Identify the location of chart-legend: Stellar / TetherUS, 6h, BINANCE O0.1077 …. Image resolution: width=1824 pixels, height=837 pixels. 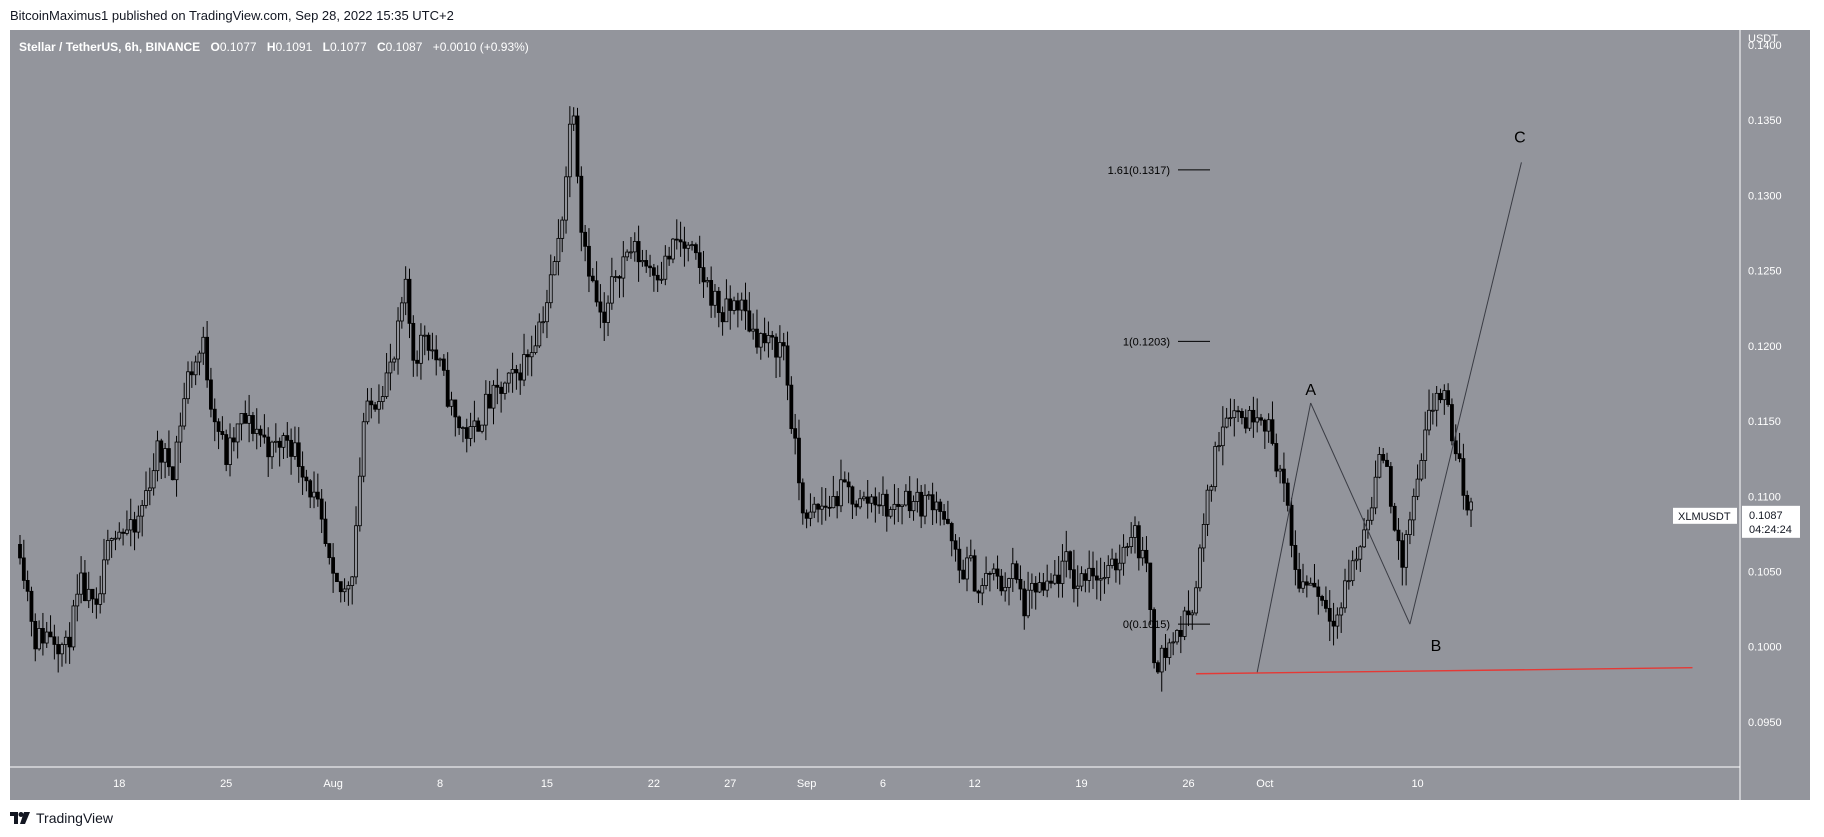
(274, 47).